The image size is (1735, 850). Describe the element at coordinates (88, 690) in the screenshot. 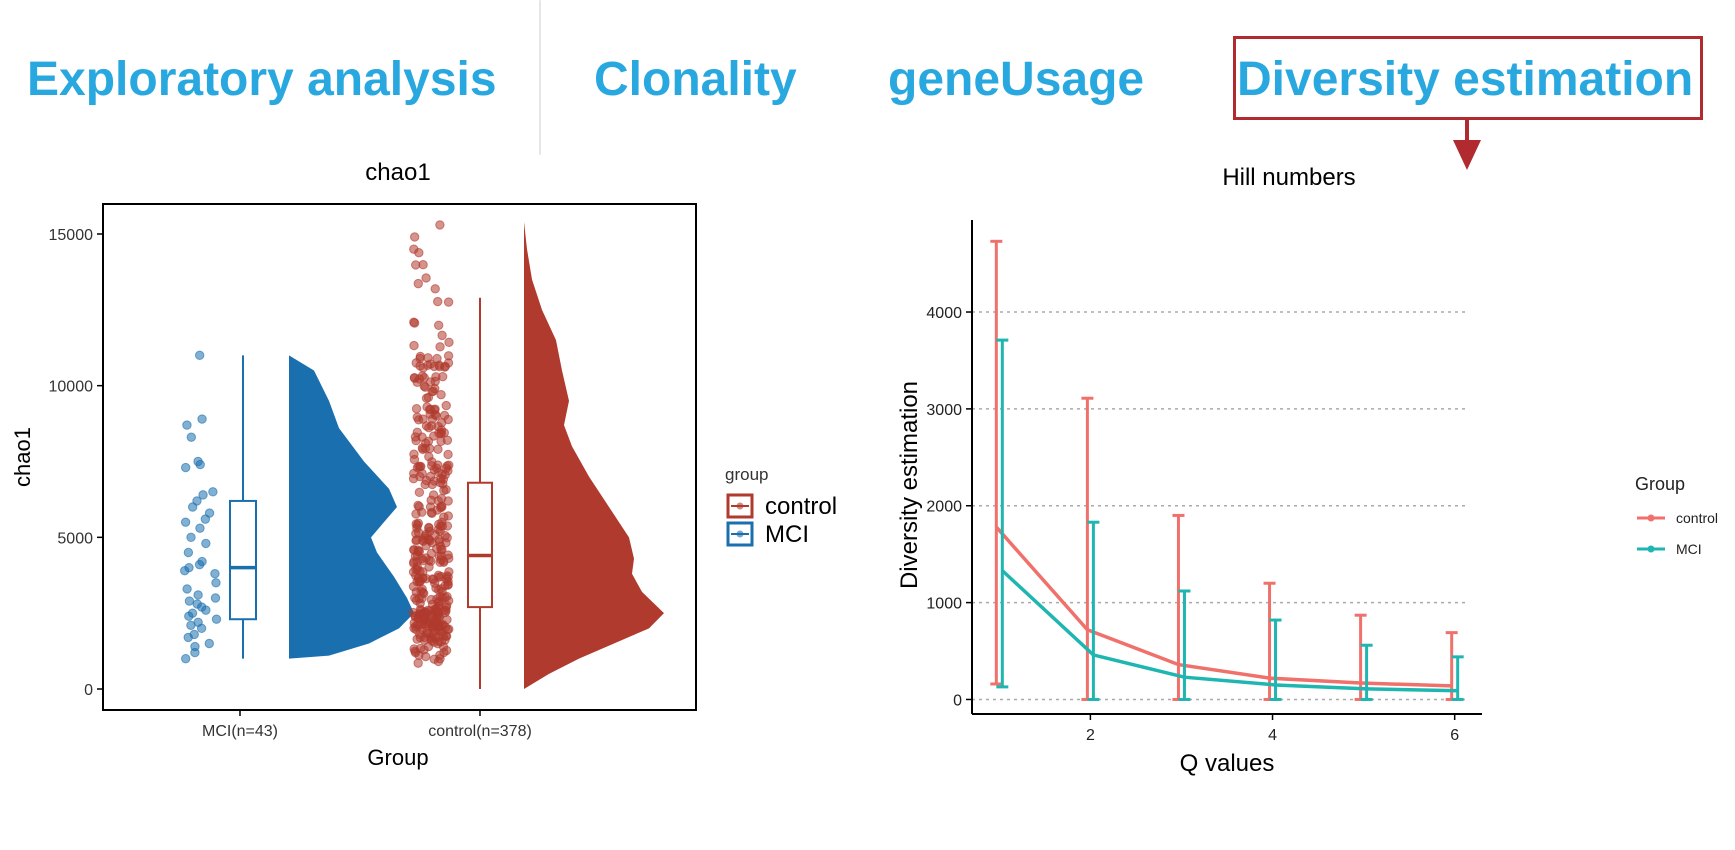

I see `y-tick-label: 0` at that location.